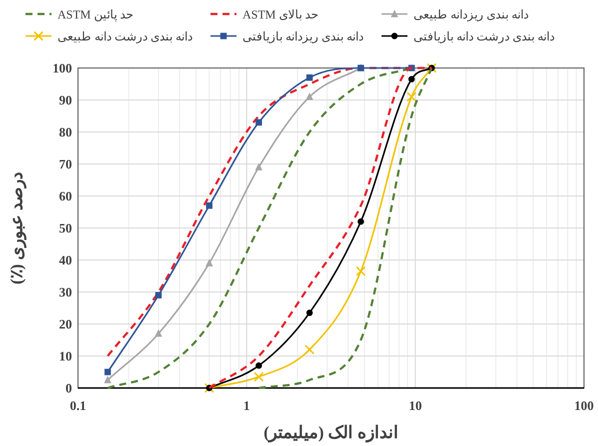  What do you see at coordinates (65, 356) in the screenshot?
I see `y-tick-label: 10` at bounding box center [65, 356].